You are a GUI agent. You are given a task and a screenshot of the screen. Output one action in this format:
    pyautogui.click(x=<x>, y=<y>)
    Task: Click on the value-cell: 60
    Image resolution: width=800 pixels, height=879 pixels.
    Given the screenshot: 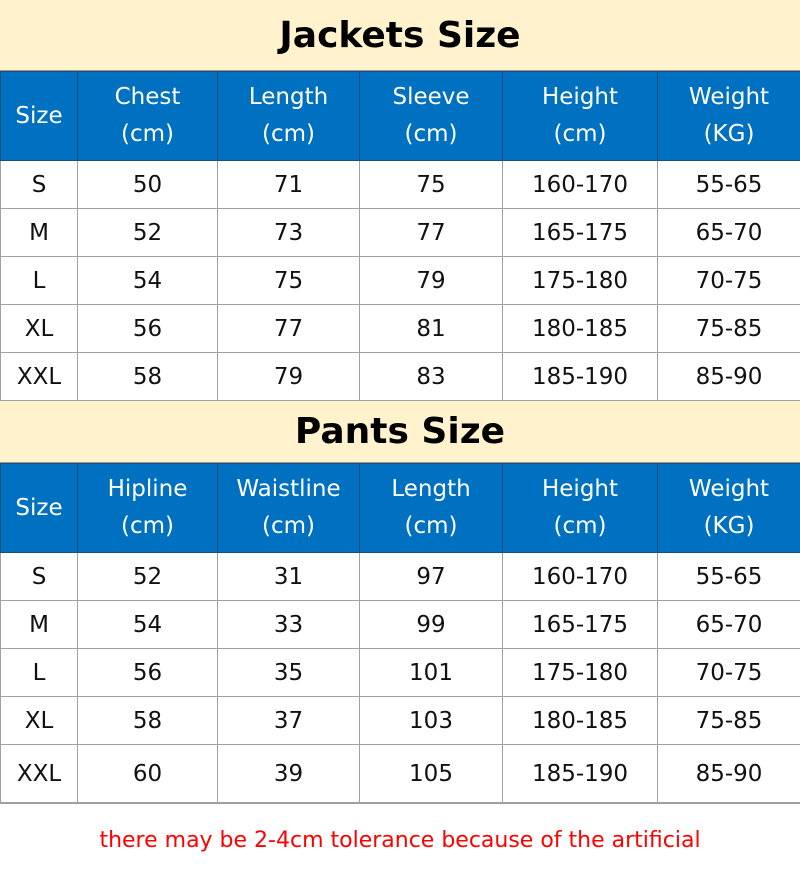 What is the action you would take?
    pyautogui.click(x=147, y=773)
    